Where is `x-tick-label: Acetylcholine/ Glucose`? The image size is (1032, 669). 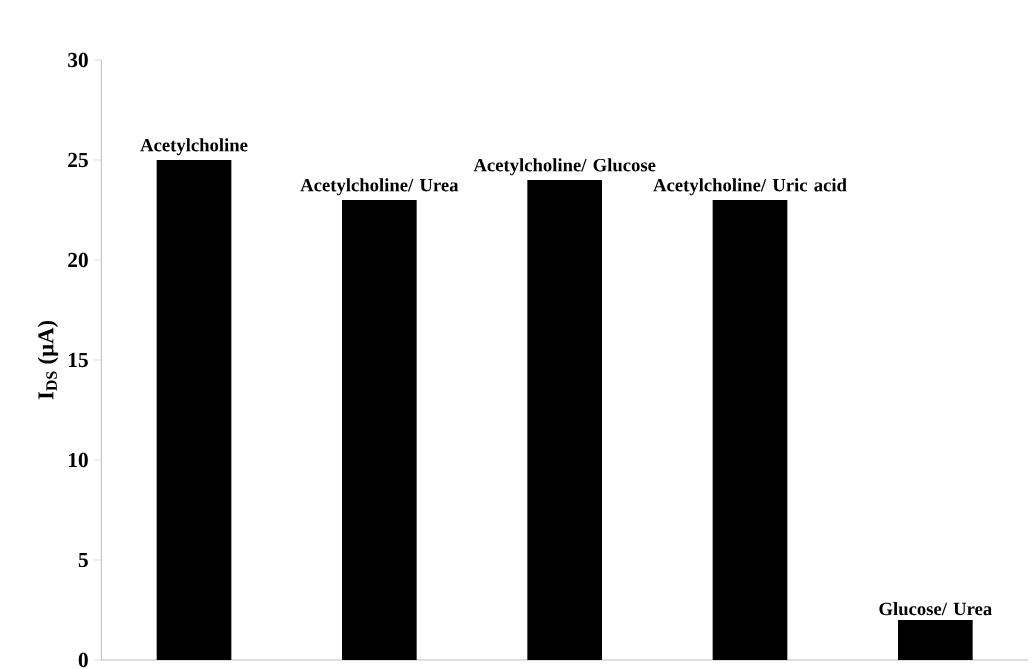
x-tick-label: Acetylcholine/ Glucose is located at coordinates (564, 167).